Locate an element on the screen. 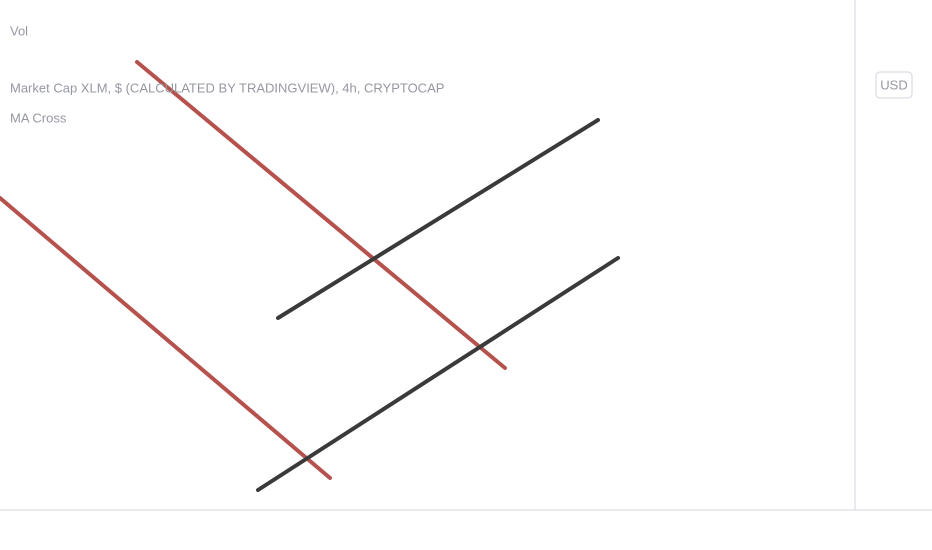 This screenshot has height=550, width=932. currency-button-label: USD is located at coordinates (893, 84).